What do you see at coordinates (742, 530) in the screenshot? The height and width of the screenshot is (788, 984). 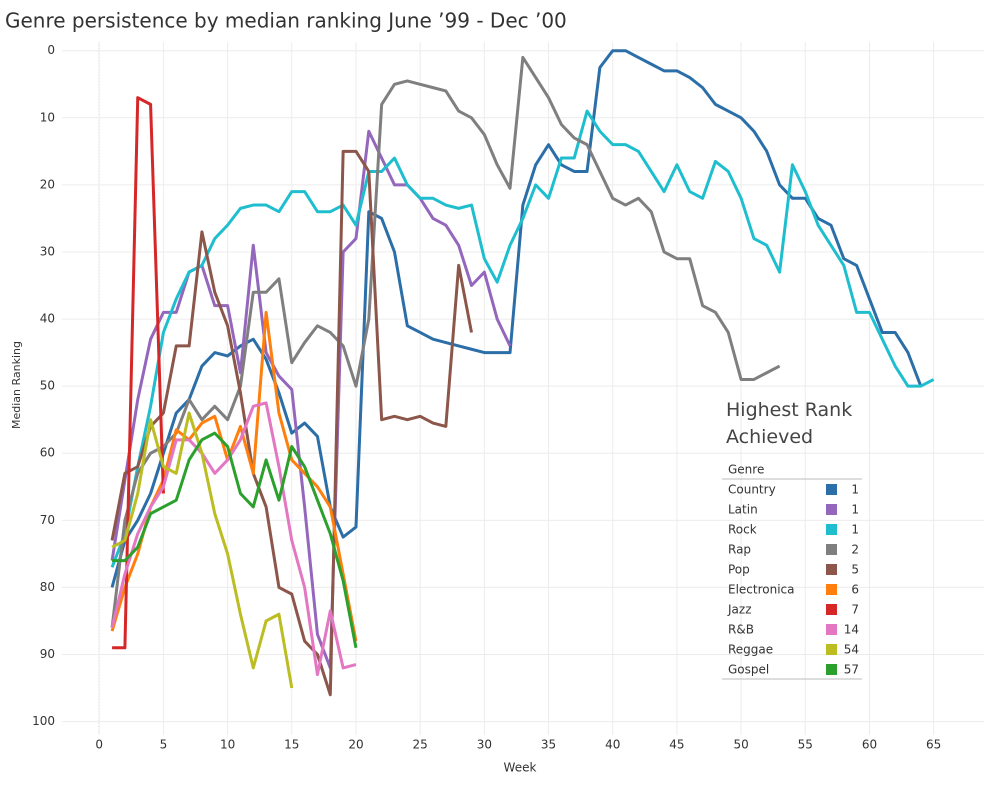 I see `legend-label: Rock` at bounding box center [742, 530].